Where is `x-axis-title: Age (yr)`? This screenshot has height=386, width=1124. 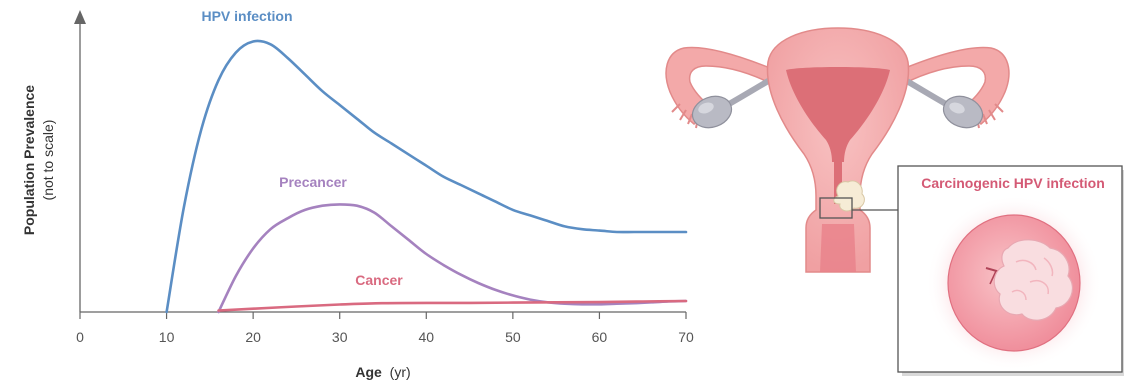
x-axis-title: Age (yr) is located at coordinates (382, 372).